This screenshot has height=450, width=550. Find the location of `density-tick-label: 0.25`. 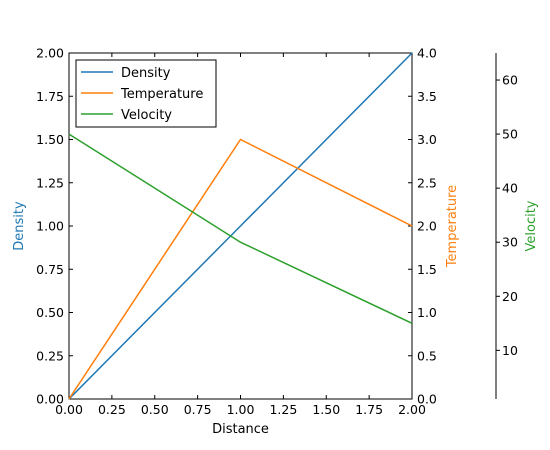

density-tick-label: 0.25 is located at coordinates (50, 355).